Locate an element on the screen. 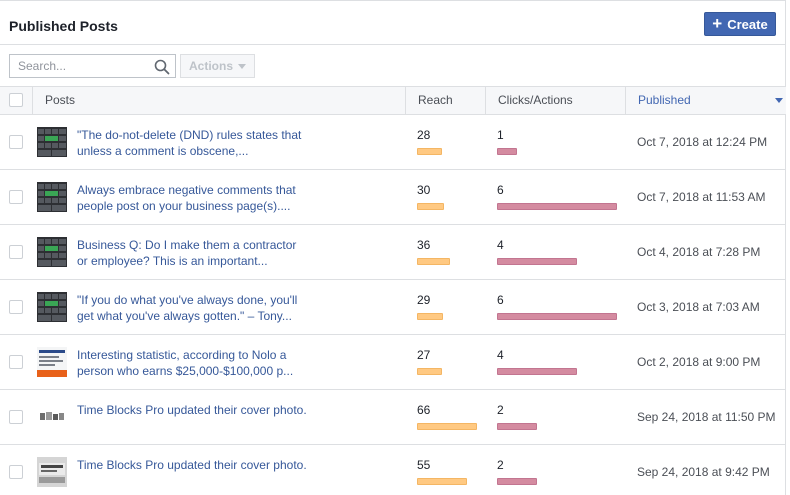 Image resolution: width=790 pixels, height=495 pixels. reach-value: 55 is located at coordinates (424, 465).